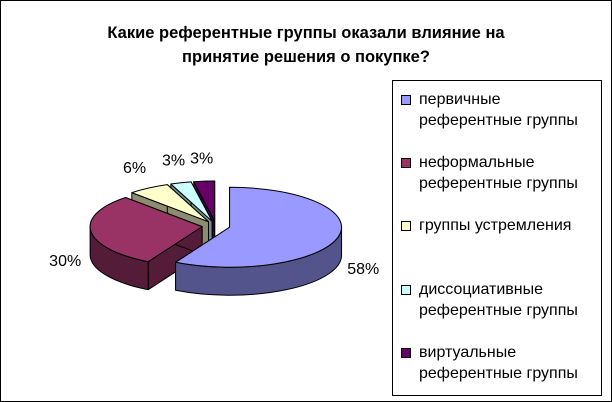  I want to click on legend-label: виртуальные референтные группы, so click(498, 363).